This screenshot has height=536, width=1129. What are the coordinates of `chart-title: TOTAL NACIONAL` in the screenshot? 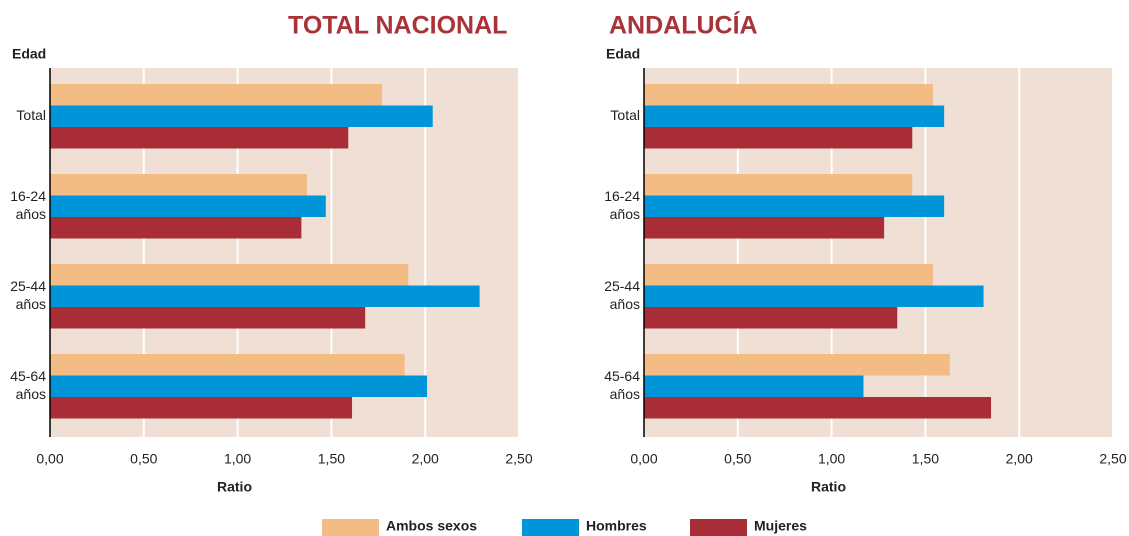 It's located at (397, 26).